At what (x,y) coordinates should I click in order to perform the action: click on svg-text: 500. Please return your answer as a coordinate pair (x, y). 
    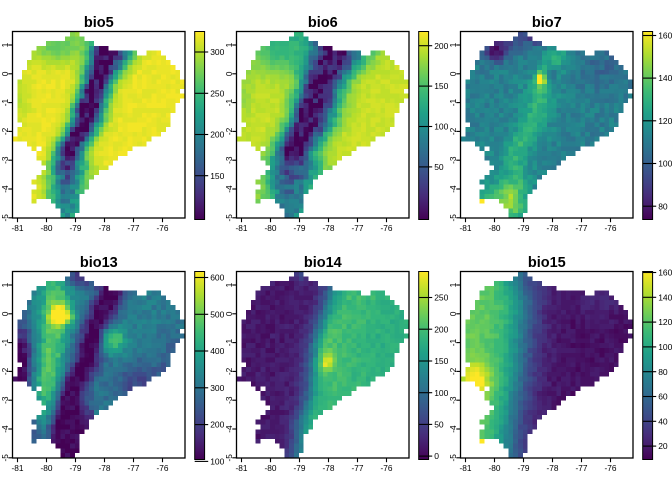
    Looking at the image, I should click on (217, 314).